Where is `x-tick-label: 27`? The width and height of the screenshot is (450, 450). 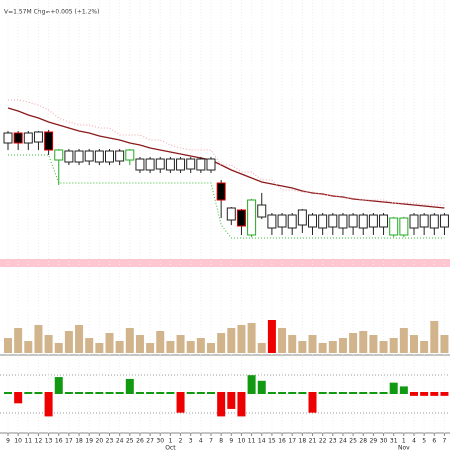
x-tick-label: 27 is located at coordinates (150, 441).